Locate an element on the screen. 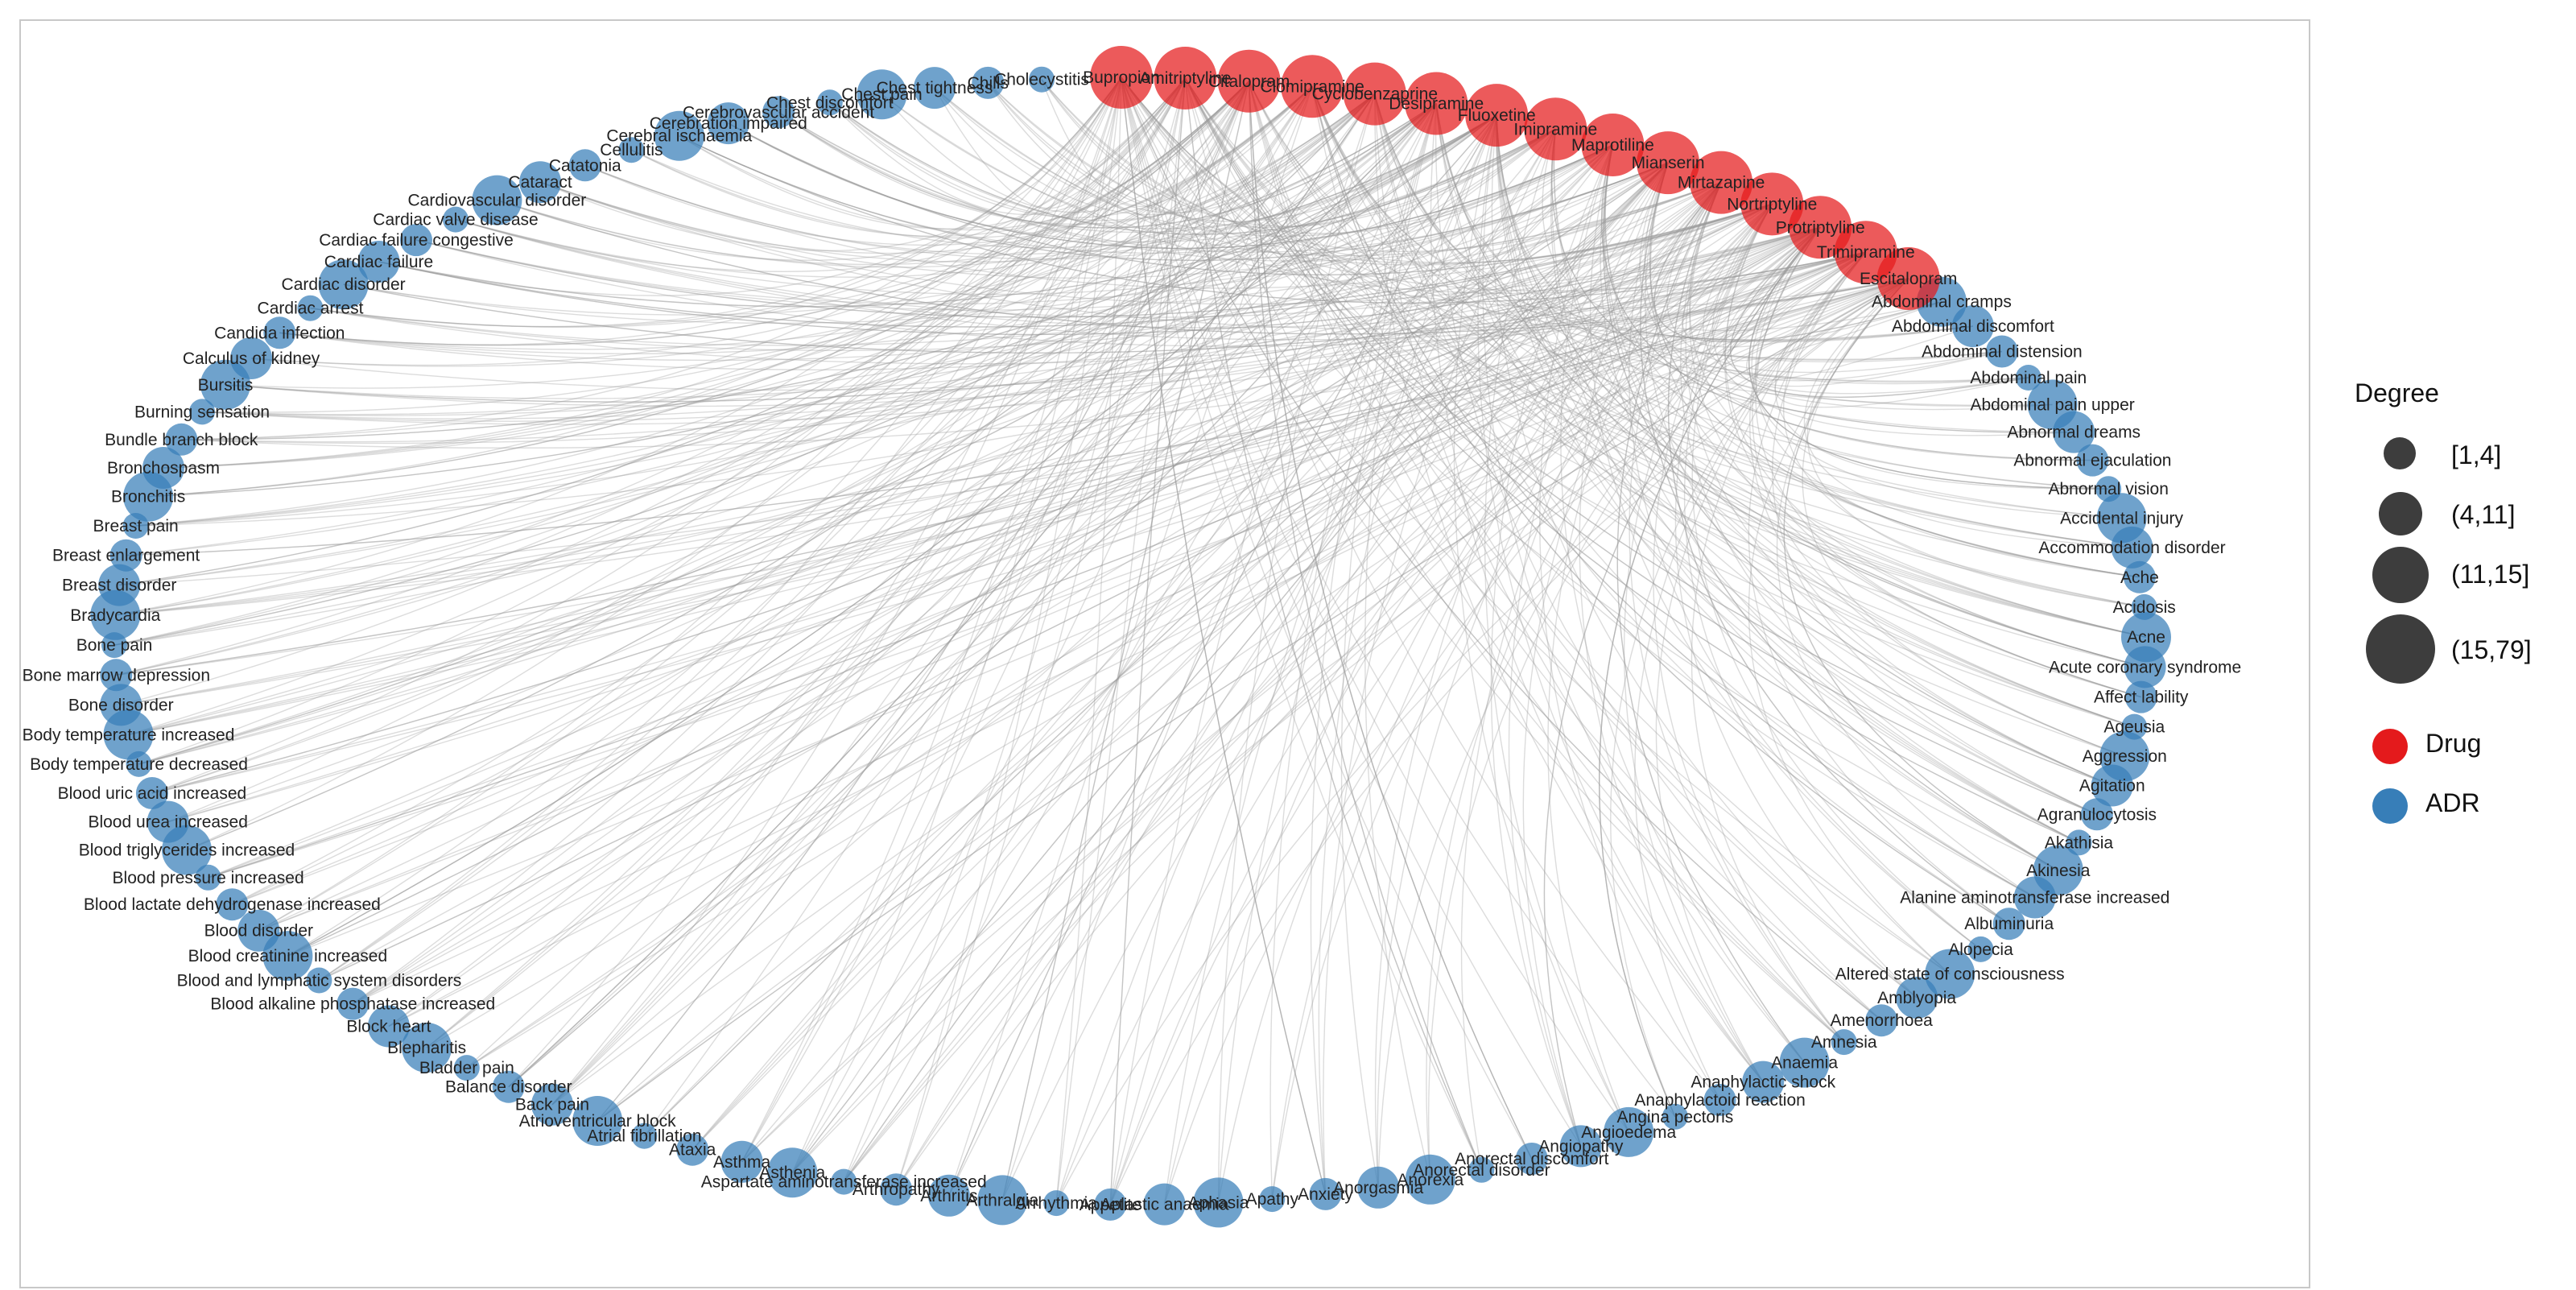 Image resolution: width=2576 pixels, height=1290 pixels. adr-label: Blepharitis is located at coordinates (426, 1048).